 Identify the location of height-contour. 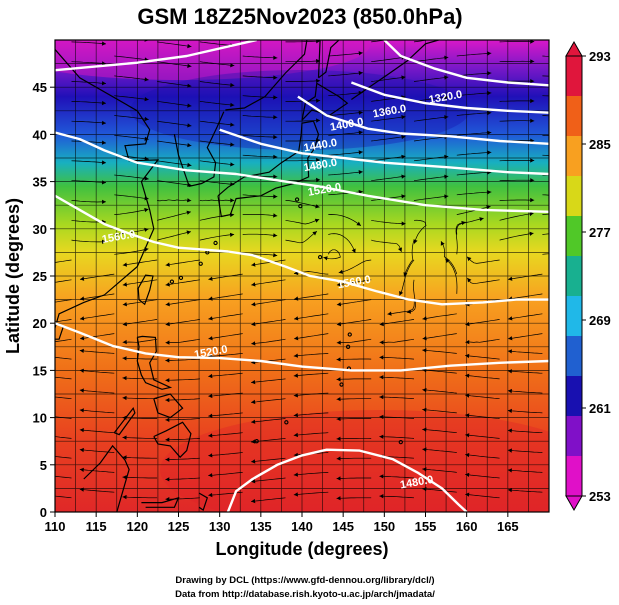
(347, 480).